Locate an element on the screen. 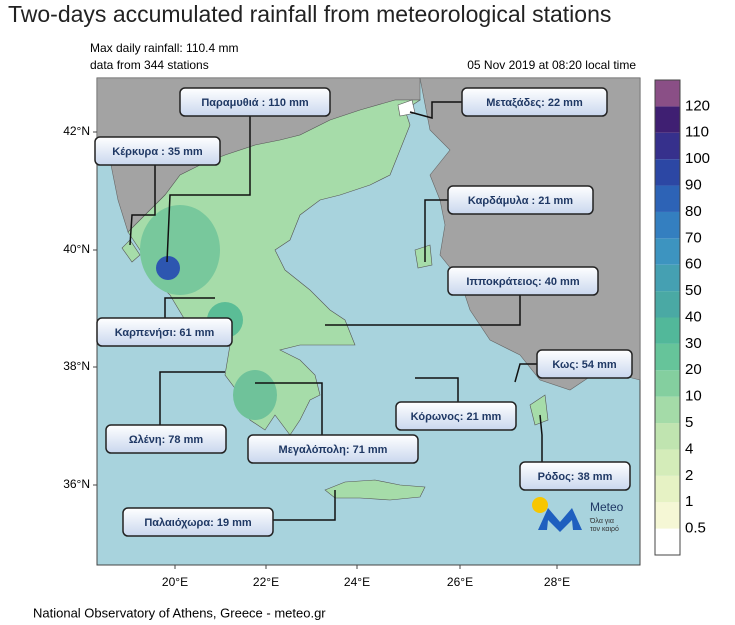  colorbar-label: 70 is located at coordinates (693, 237).